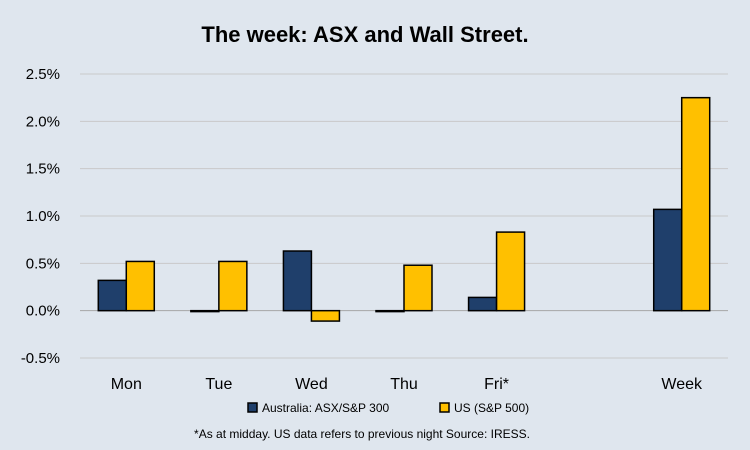  What do you see at coordinates (126, 384) in the screenshot?
I see `x-category-label: Mon` at bounding box center [126, 384].